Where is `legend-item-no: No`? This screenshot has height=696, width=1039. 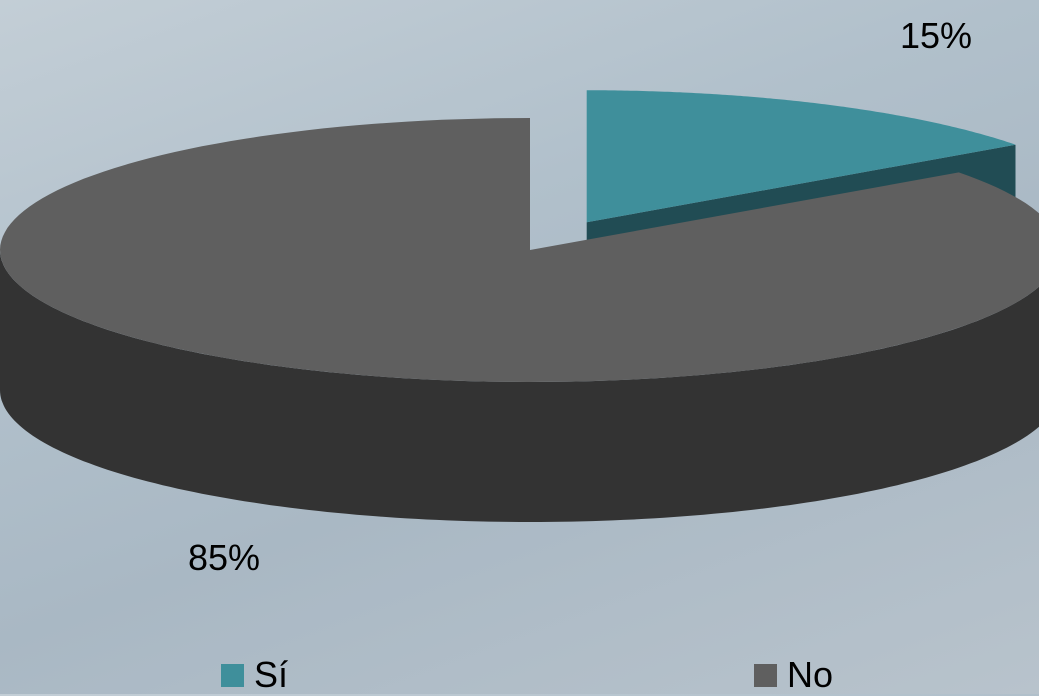 legend-item-no: No is located at coordinates (793, 675).